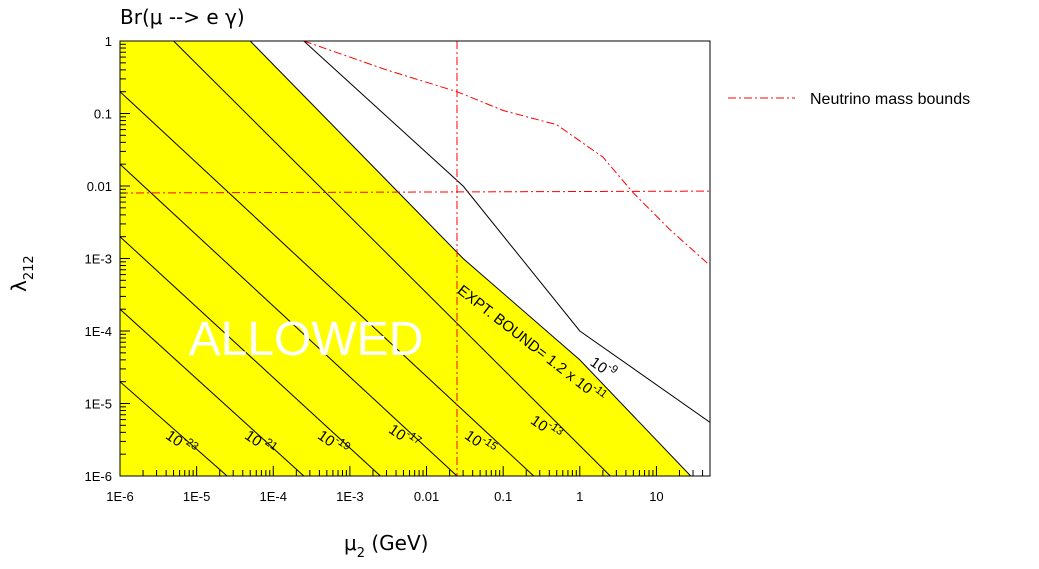  Describe the element at coordinates (396, 432) in the screenshot. I see `contour-label-base-17: 10` at that location.